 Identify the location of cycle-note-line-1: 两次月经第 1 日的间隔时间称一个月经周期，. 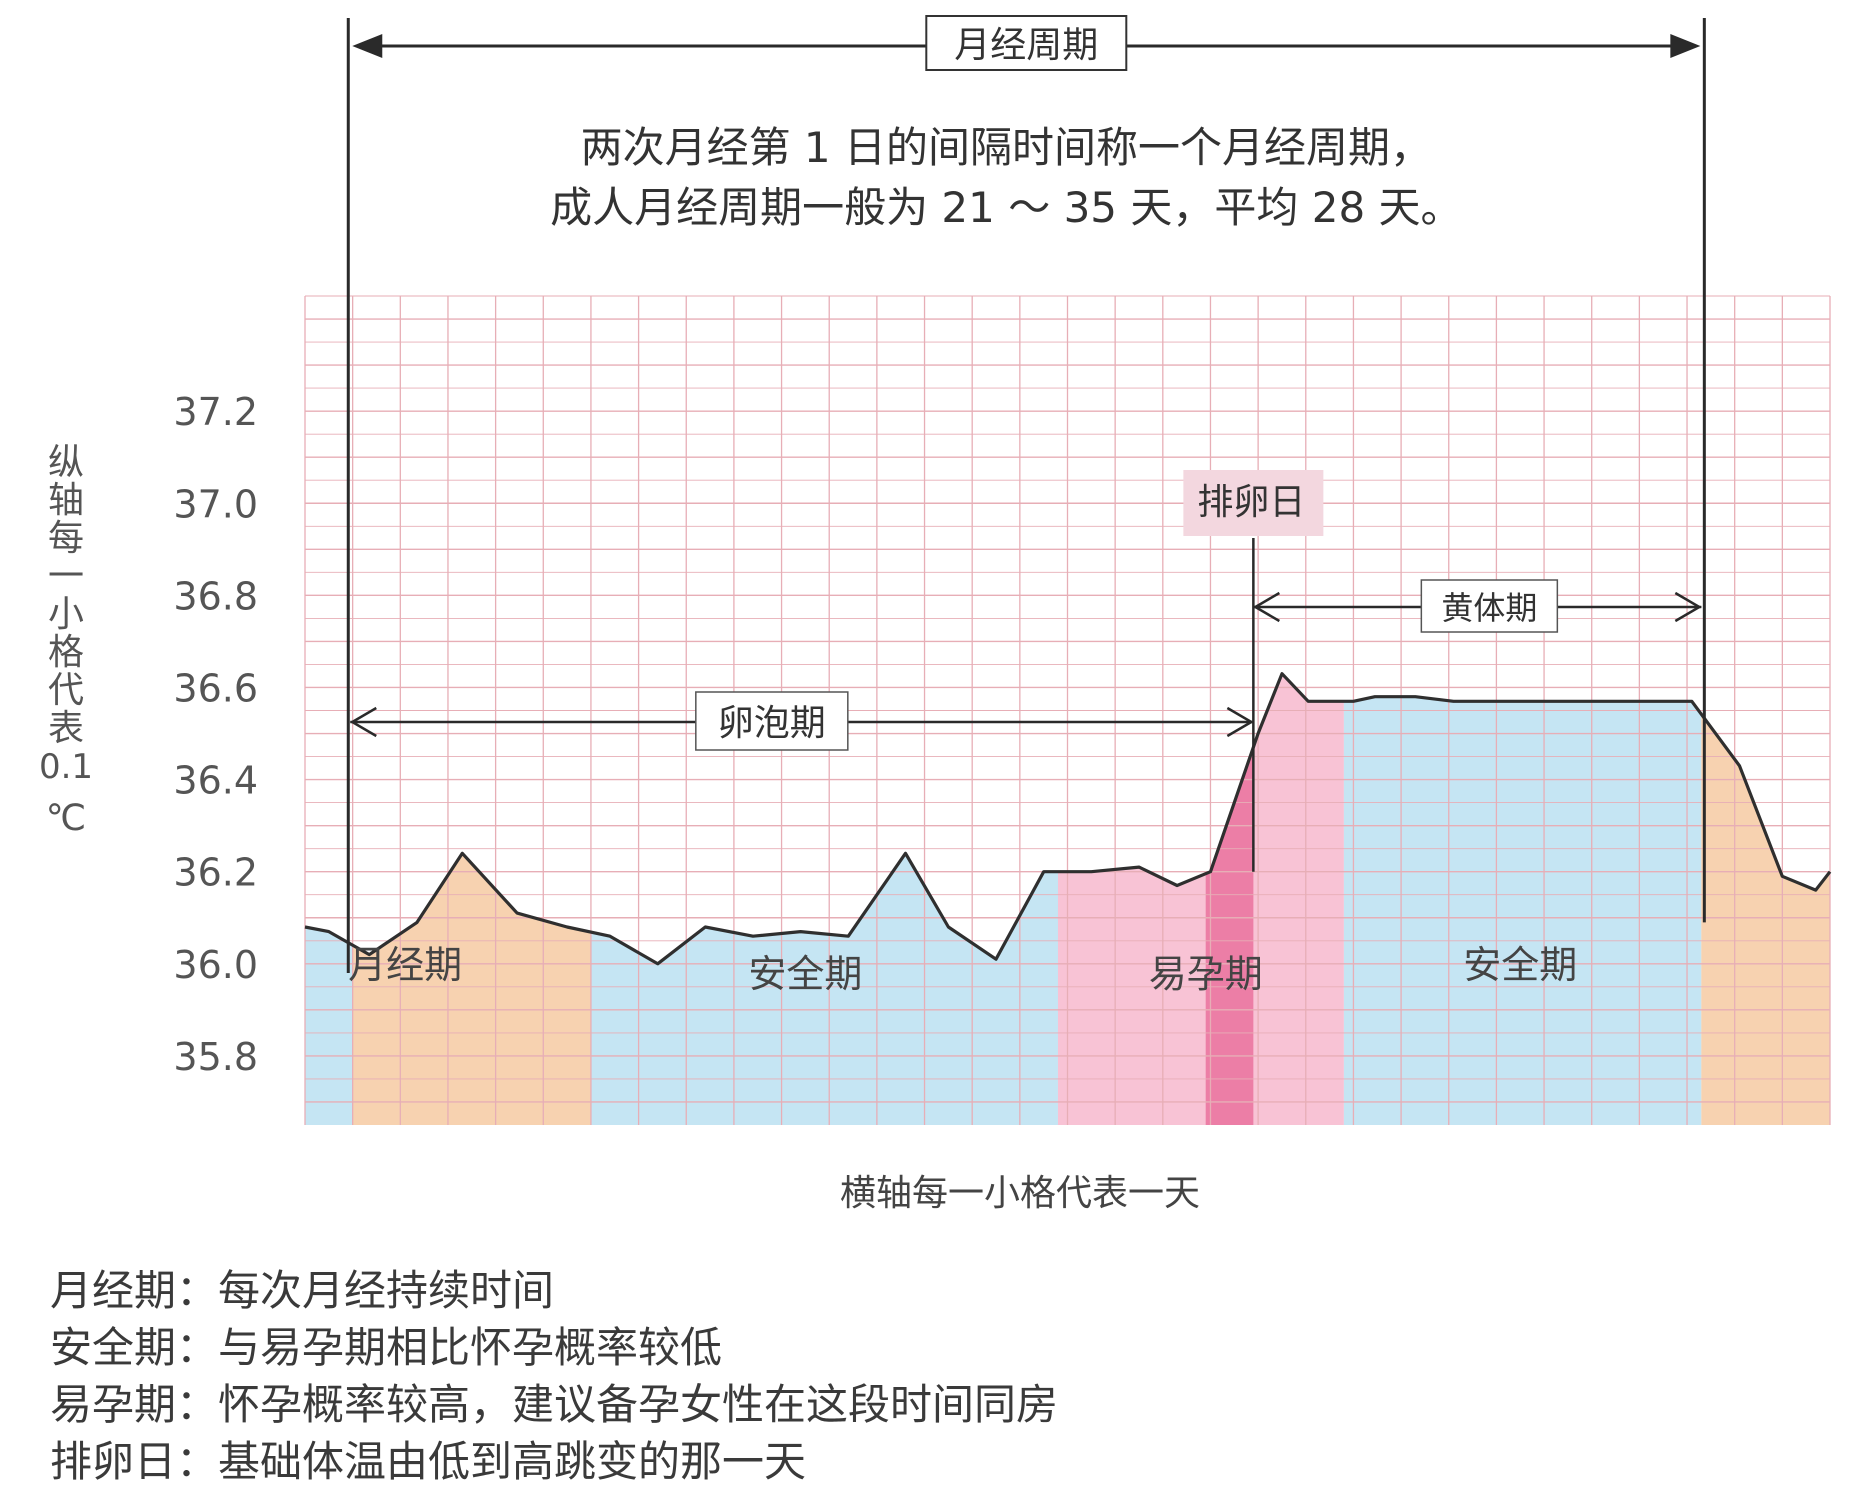
(1006, 147).